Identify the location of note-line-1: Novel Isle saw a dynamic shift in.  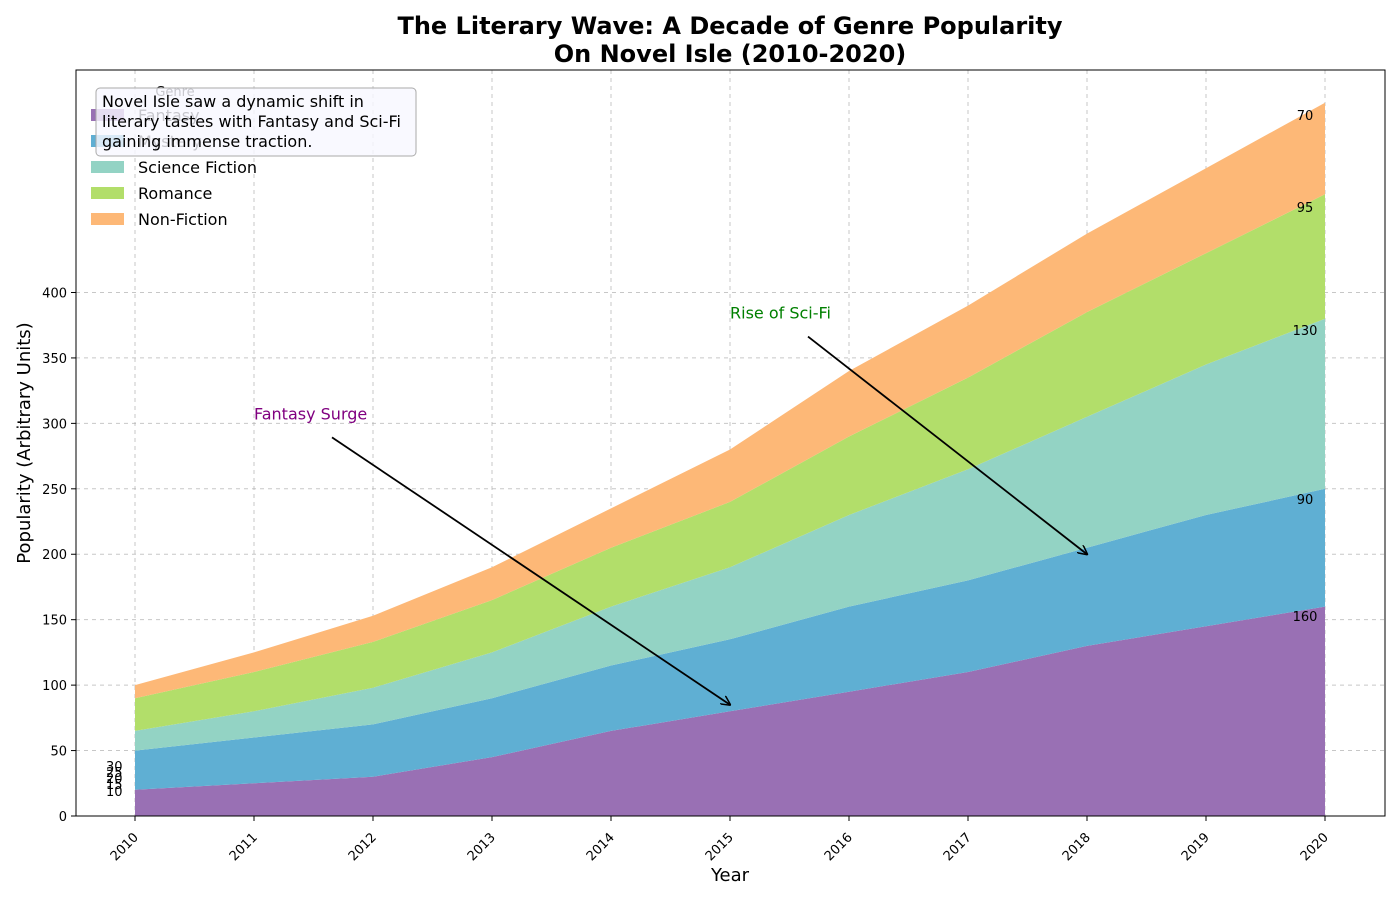
(233, 101).